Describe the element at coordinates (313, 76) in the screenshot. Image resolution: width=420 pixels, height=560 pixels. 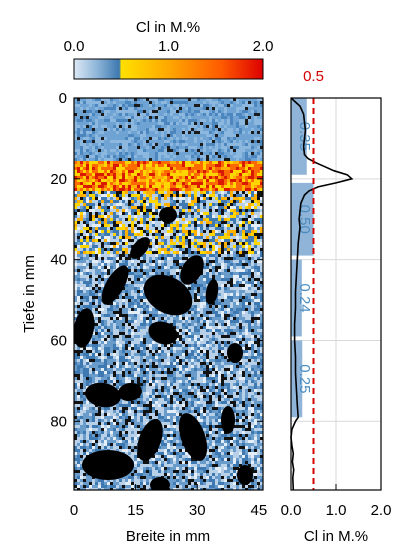
I see `threshold-label: 0.5` at that location.